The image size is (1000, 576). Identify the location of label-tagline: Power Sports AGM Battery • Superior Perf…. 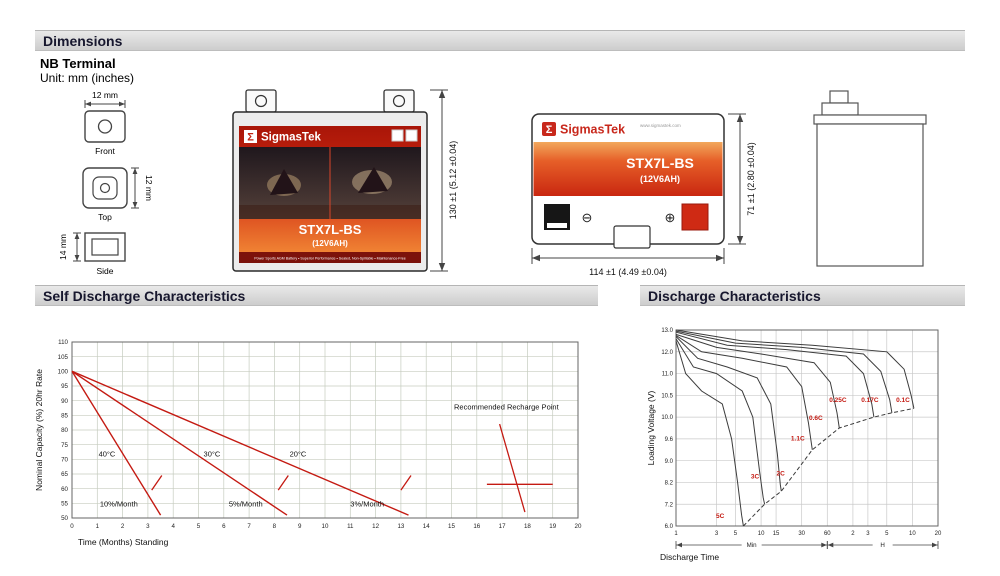
(330, 259).